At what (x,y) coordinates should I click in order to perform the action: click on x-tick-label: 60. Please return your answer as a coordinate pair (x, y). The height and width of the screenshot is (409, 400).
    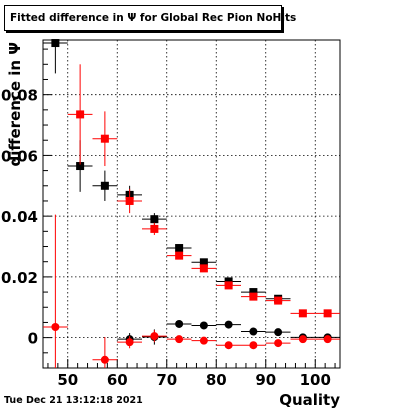
    Looking at the image, I should click on (117, 380).